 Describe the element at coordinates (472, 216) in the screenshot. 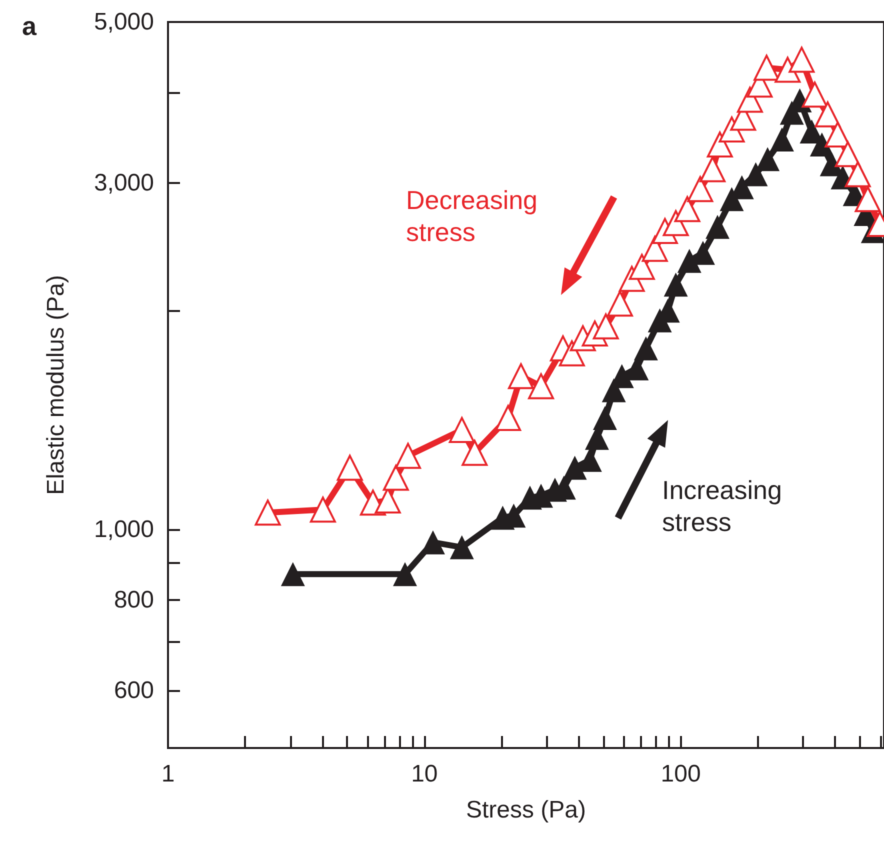

I see `annotation: Decreasing stress` at that location.